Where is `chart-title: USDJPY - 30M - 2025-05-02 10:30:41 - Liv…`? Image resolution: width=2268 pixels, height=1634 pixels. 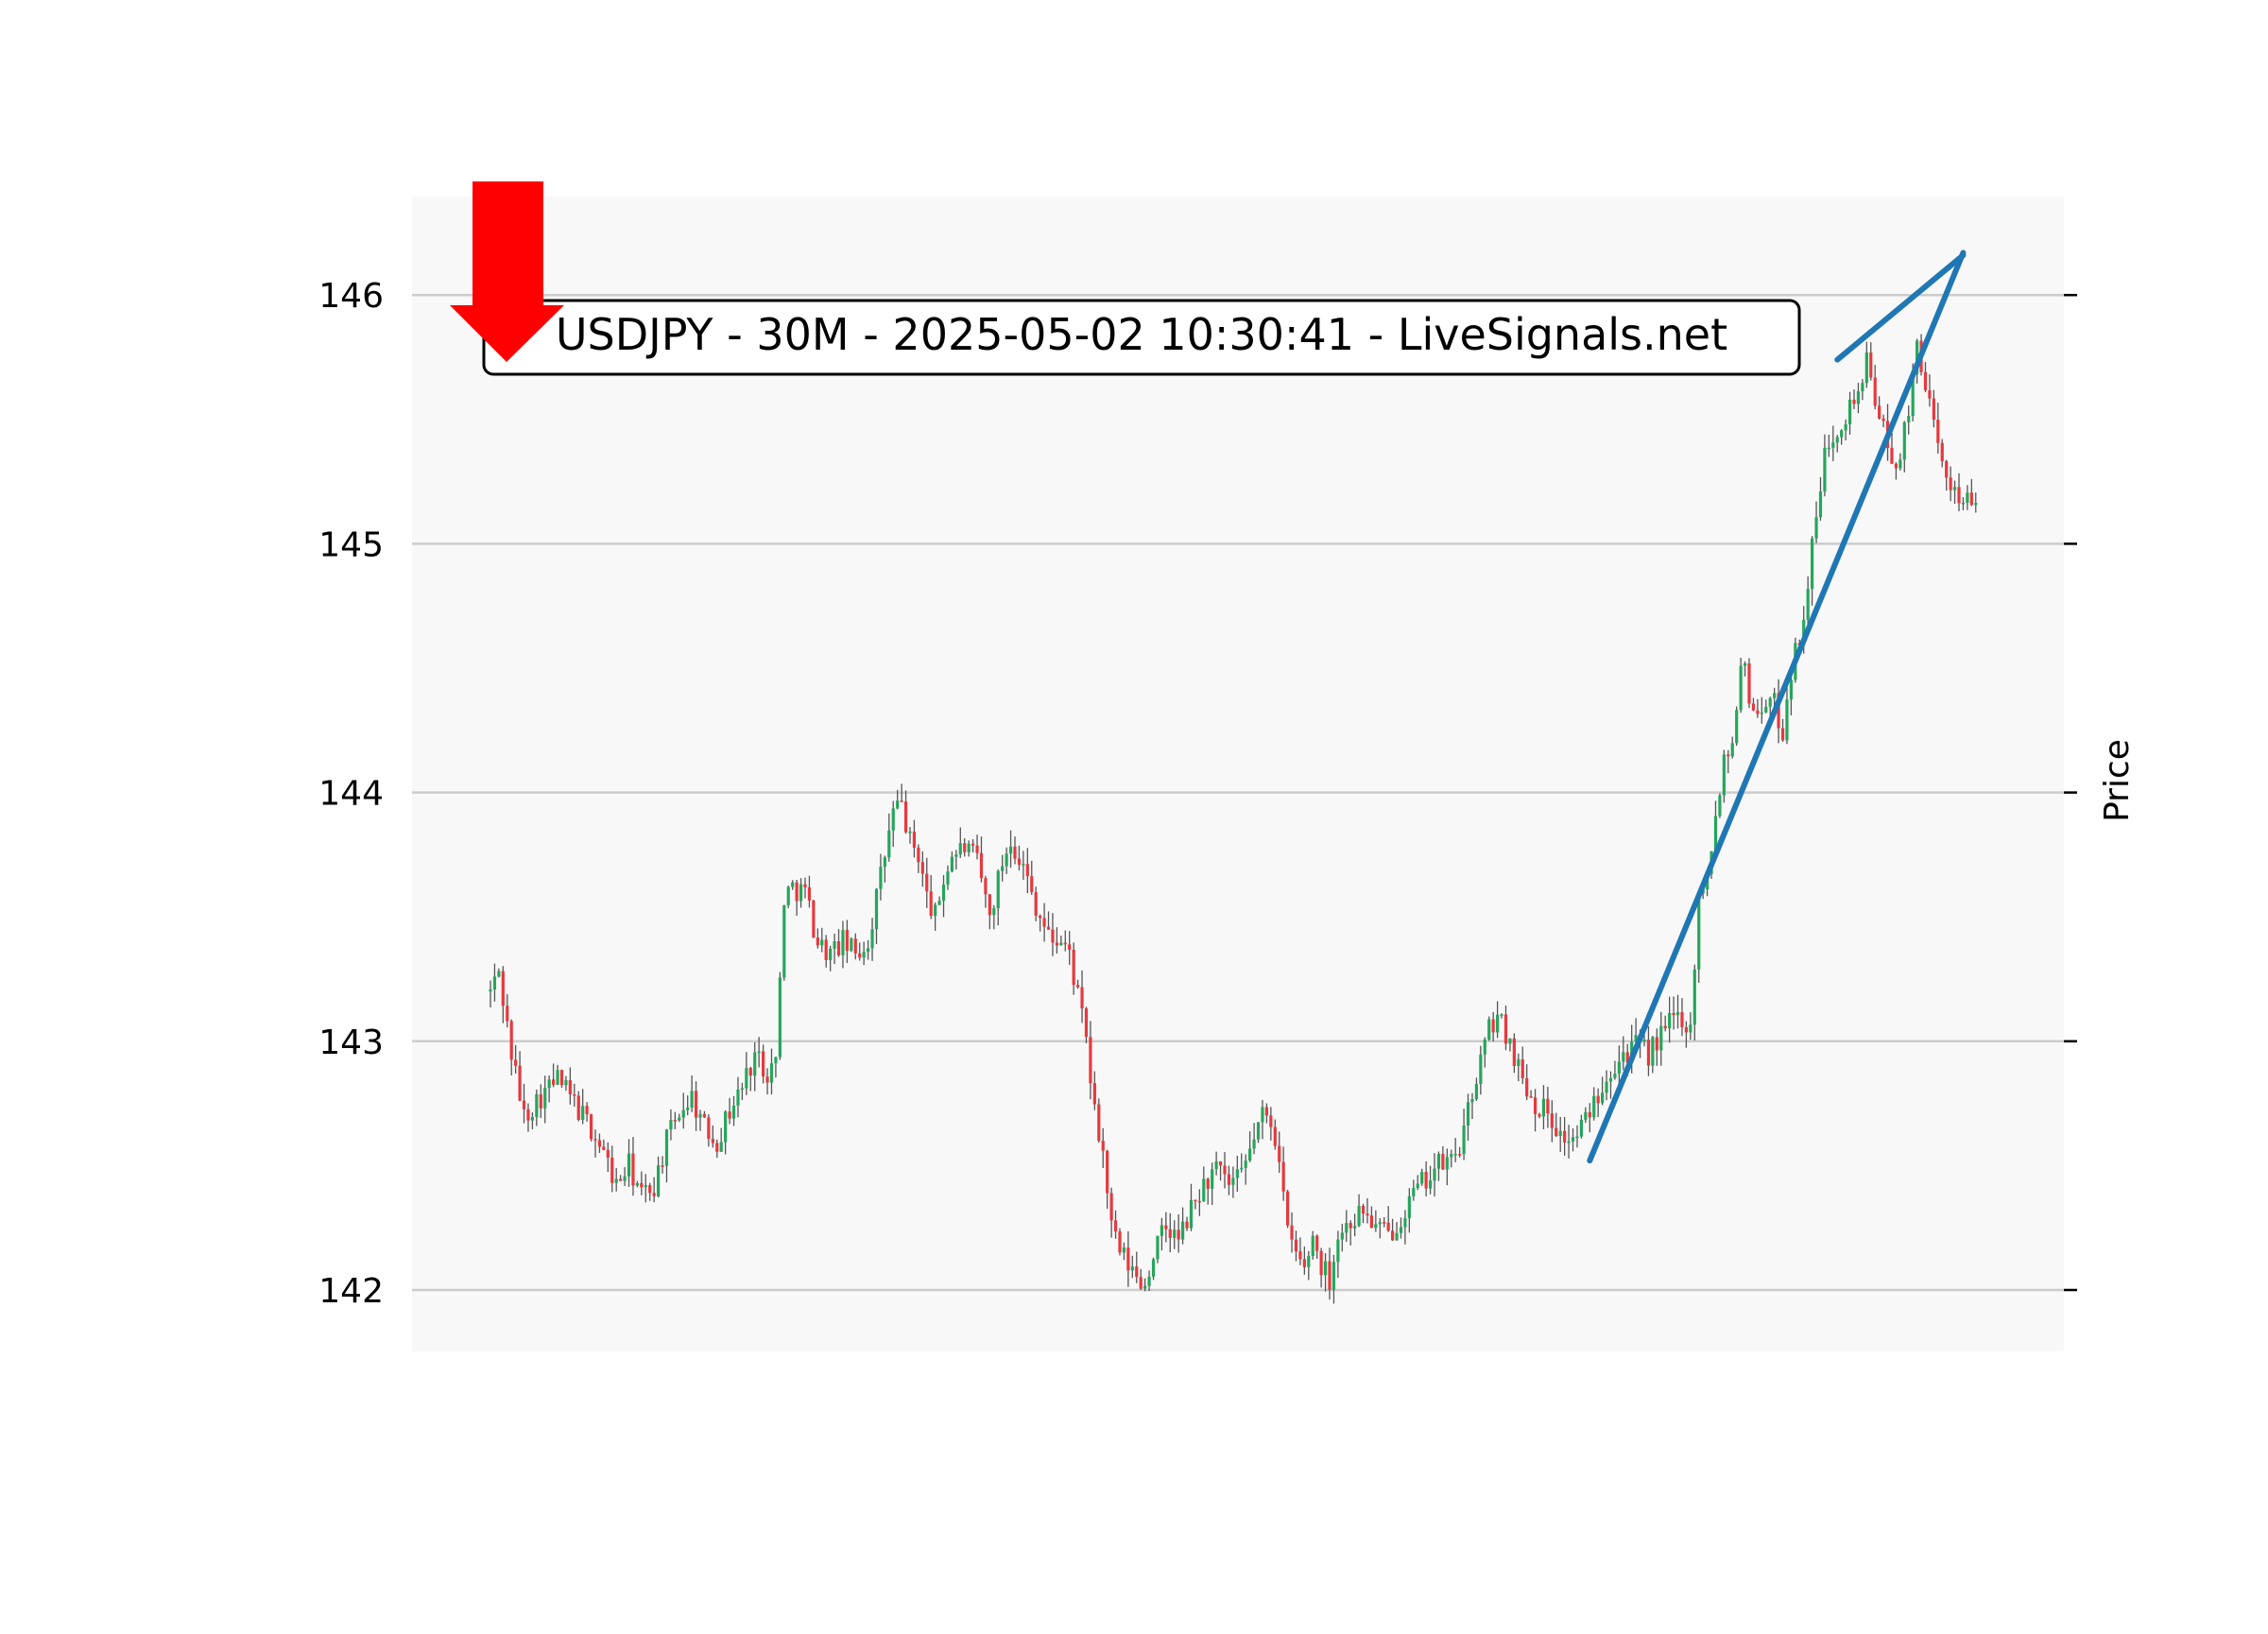
chart-title: USDJPY - 30M - 2025-05-02 10:30:41 - Liv… is located at coordinates (1141, 334).